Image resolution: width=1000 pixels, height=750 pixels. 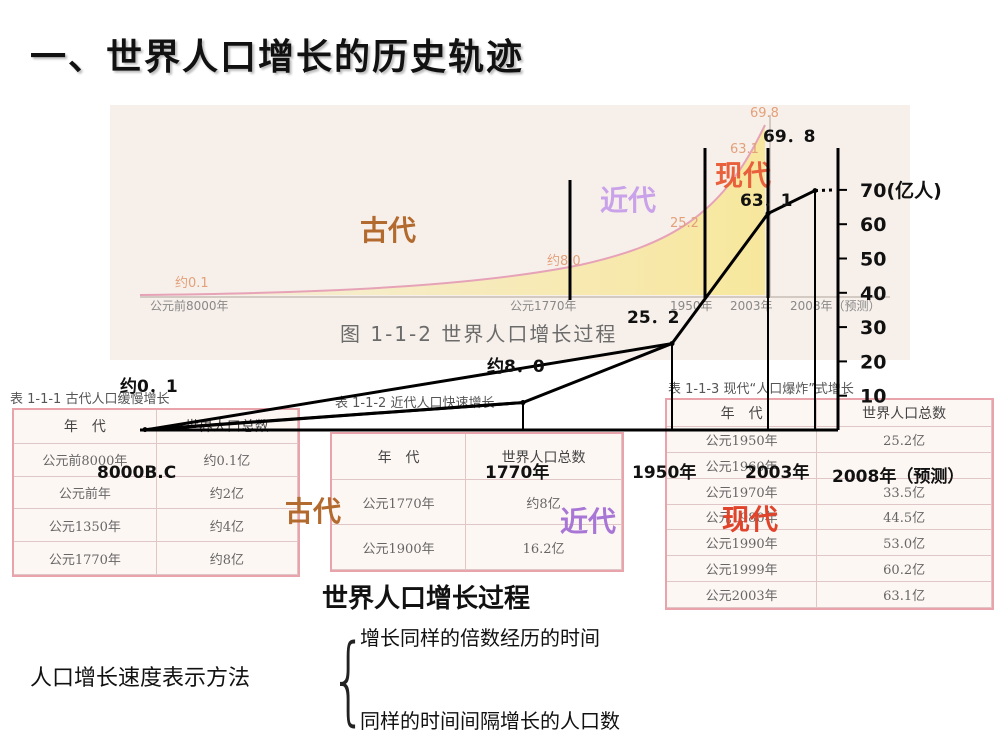 I want to click on background-axis-label: 公元1770年, so click(x=543, y=306).